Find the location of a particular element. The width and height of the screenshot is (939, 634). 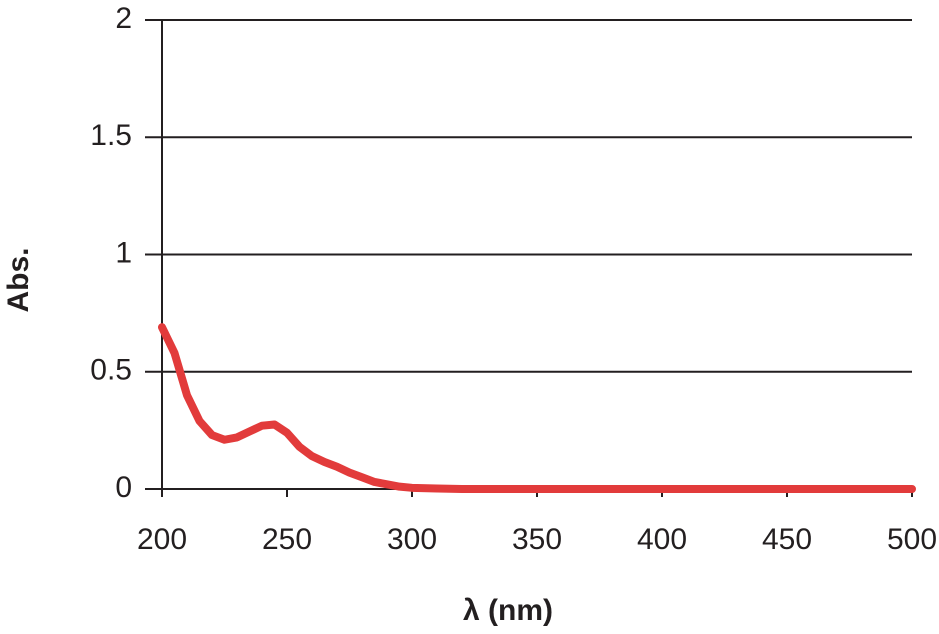

y-tick-label: 1.5 is located at coordinates (111, 135).